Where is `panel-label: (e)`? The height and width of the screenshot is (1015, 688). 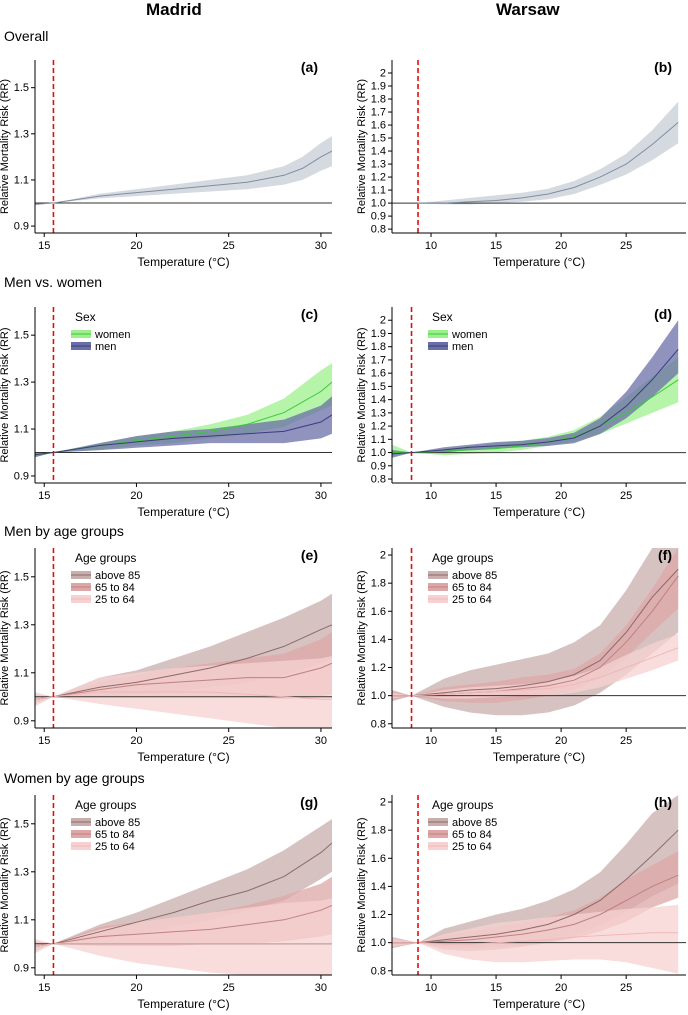
panel-label: (e) is located at coordinates (309, 555).